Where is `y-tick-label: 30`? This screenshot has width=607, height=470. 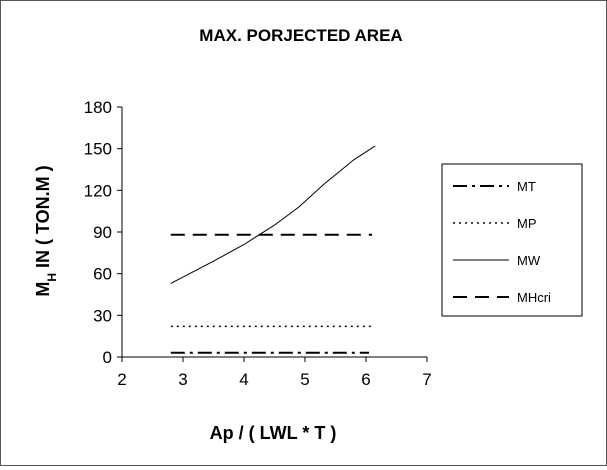
y-tick-label: 30 is located at coordinates (102, 315).